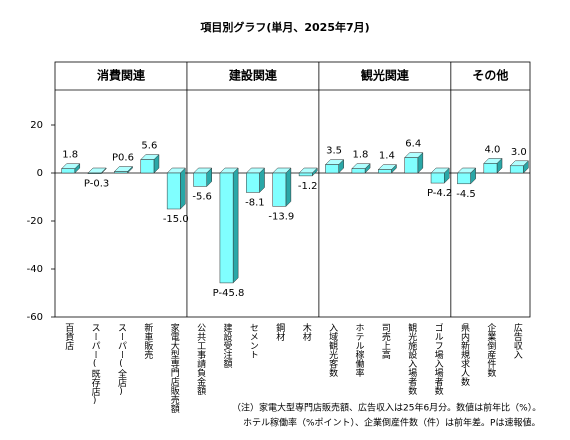  What do you see at coordinates (255, 202) in the screenshot?
I see `value-label: -8.1` at bounding box center [255, 202].